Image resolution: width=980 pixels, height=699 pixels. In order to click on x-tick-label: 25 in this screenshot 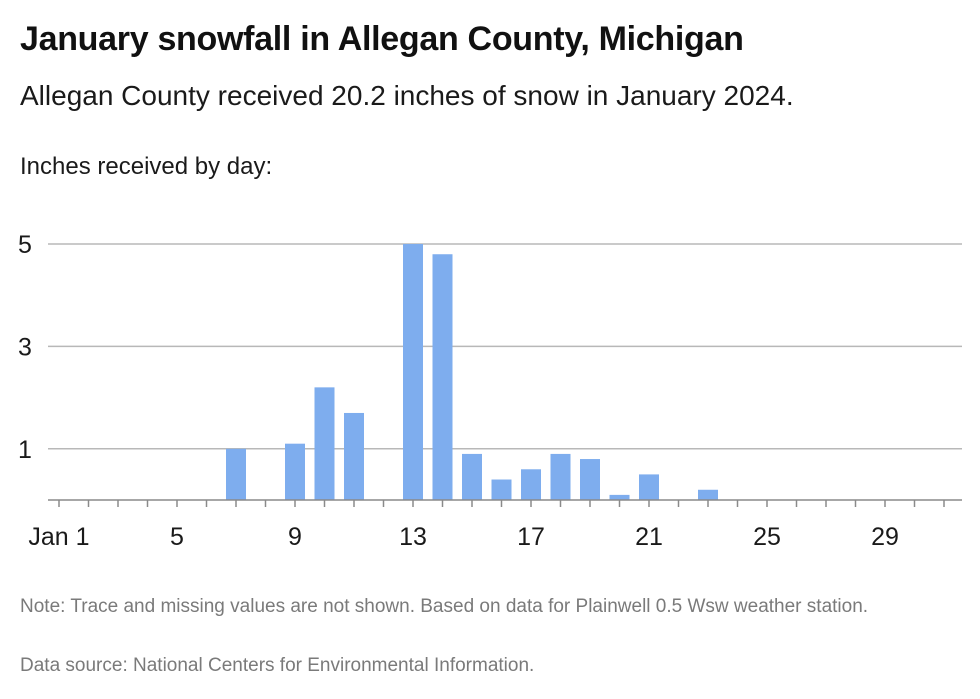, I will do `click(767, 537)`.